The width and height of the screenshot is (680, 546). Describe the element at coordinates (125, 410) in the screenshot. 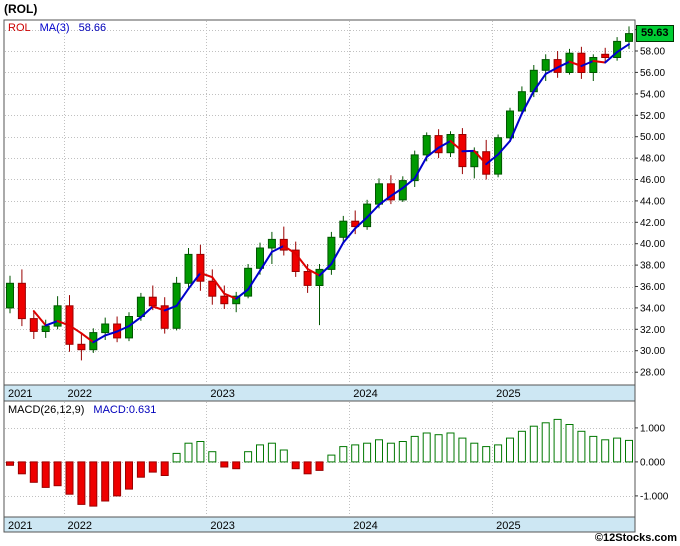

I see `legend-macd-value: MACD:0.631` at that location.